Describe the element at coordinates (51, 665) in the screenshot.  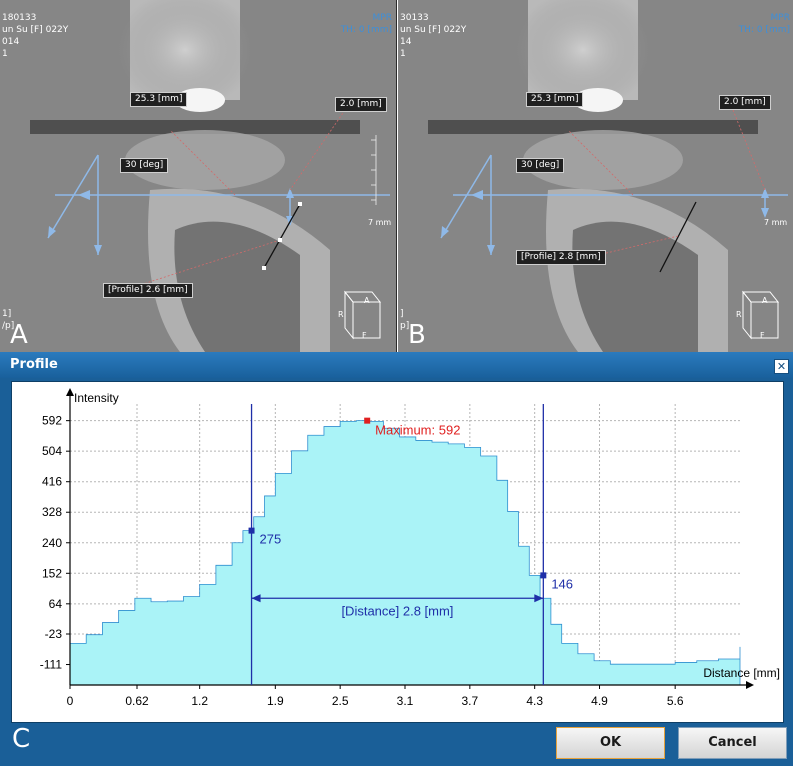
I see `y-tick-label: -111` at that location.